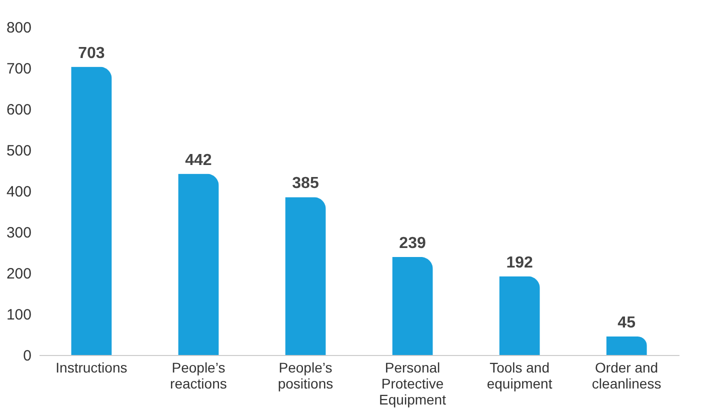  What do you see at coordinates (19, 28) in the screenshot?
I see `y-tick-label: 800` at bounding box center [19, 28].